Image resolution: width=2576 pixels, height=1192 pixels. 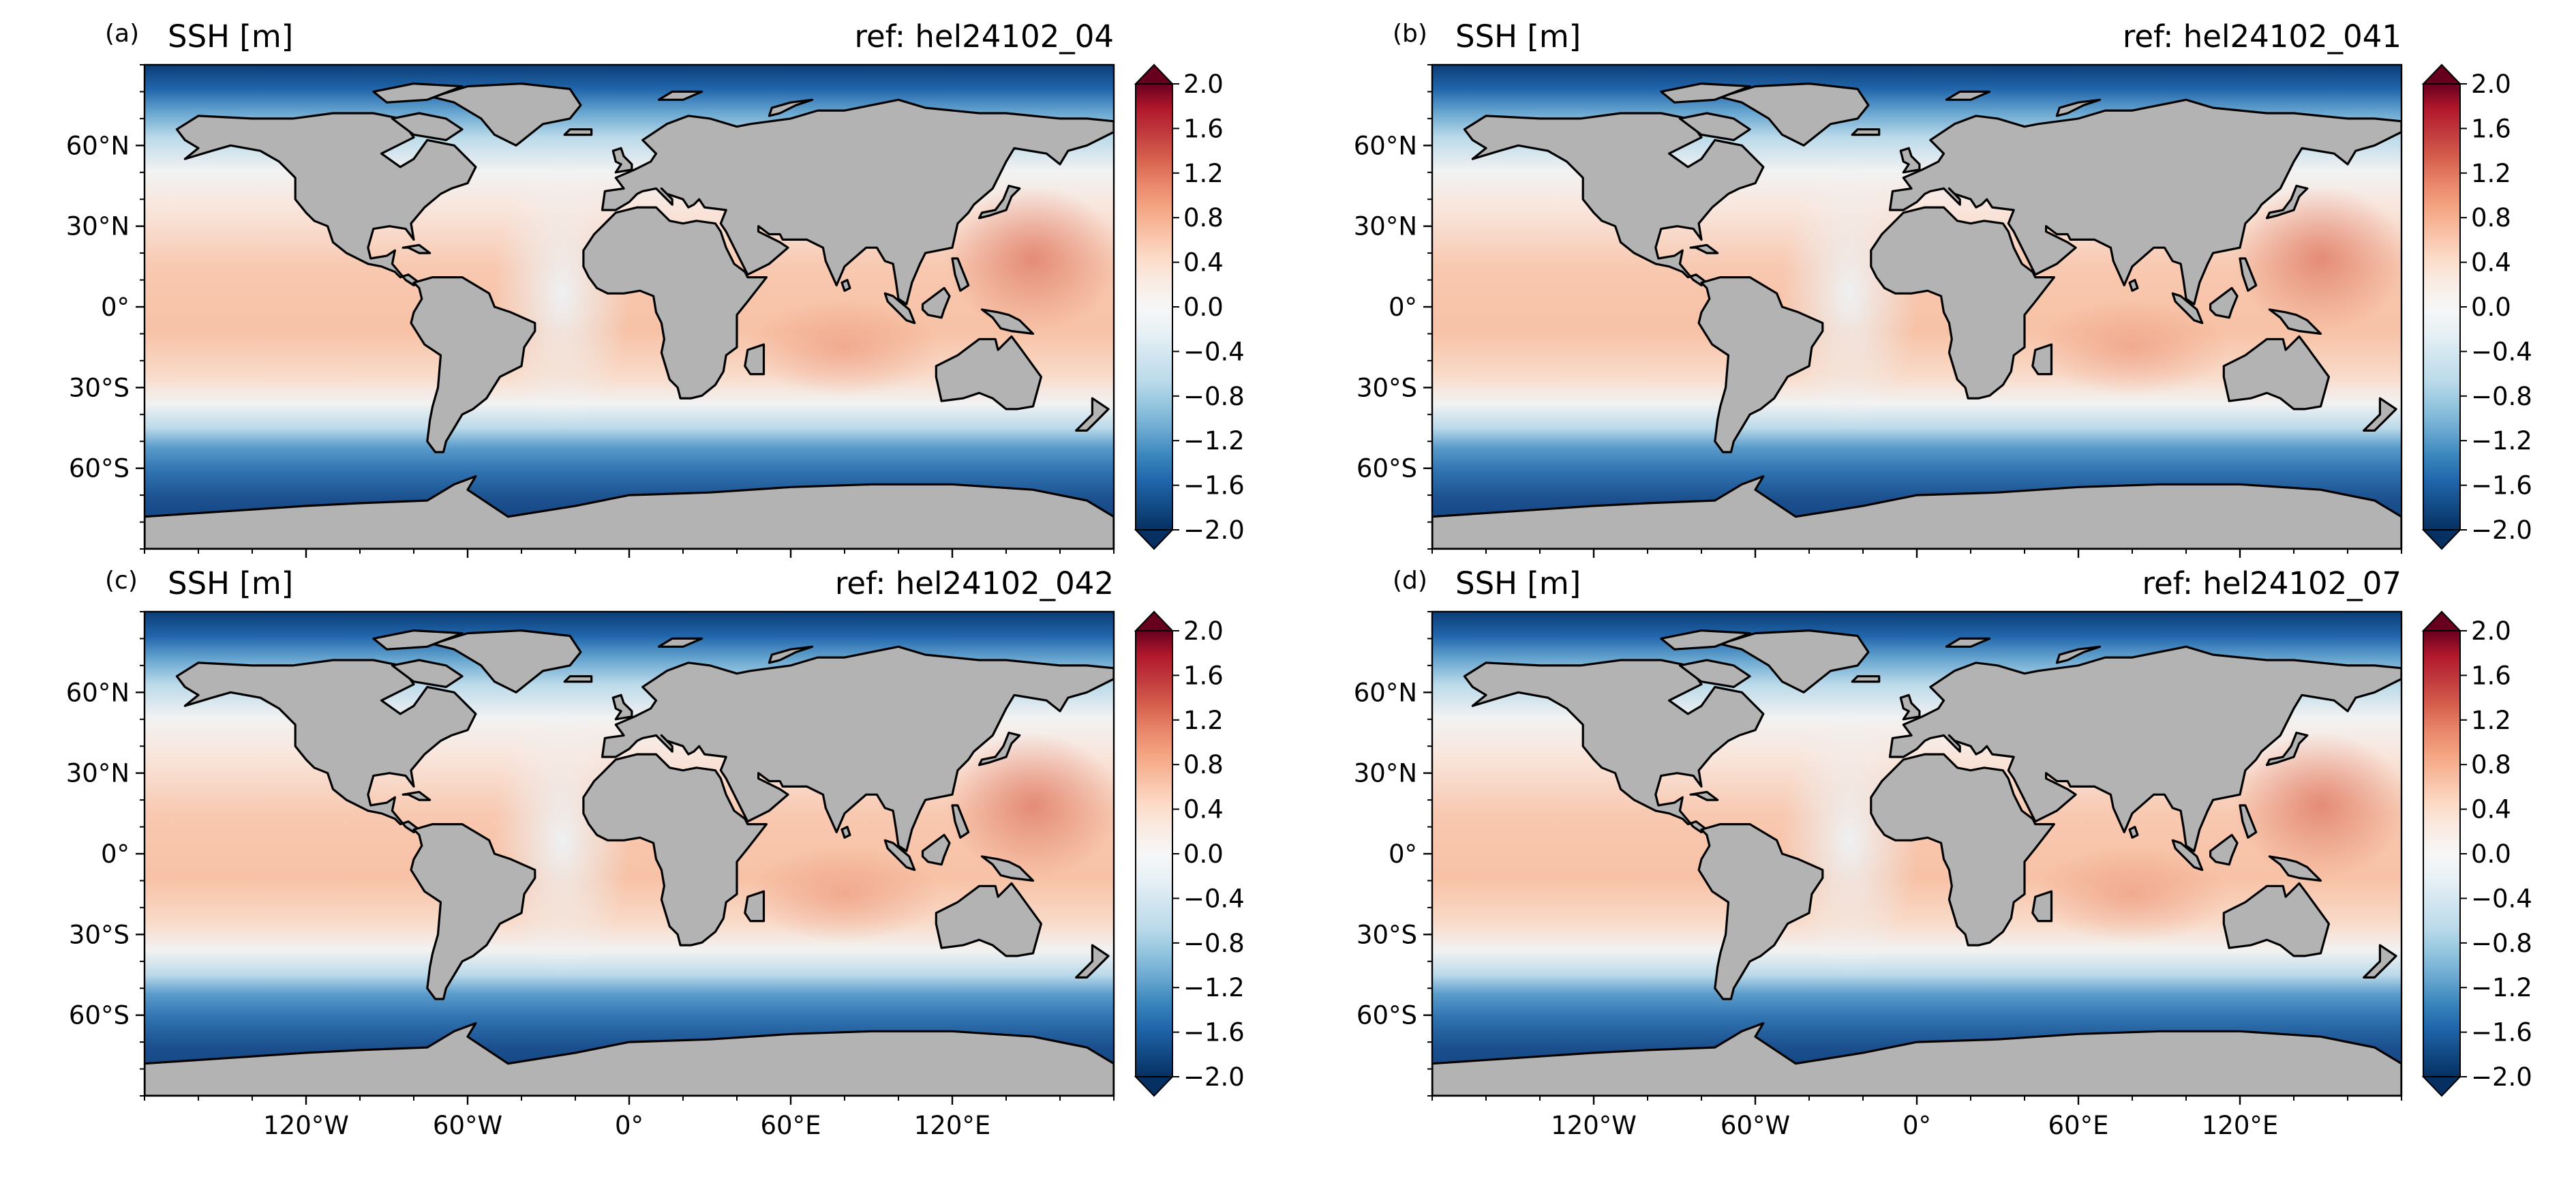 What do you see at coordinates (306, 1125) in the screenshot?
I see `lon-tick-label: 120°W` at bounding box center [306, 1125].